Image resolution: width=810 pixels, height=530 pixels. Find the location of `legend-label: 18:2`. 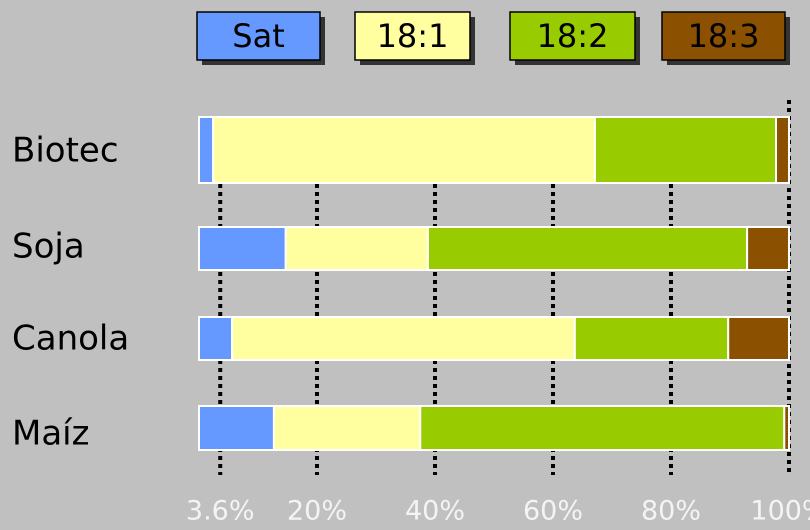

legend-label: 18:2 is located at coordinates (573, 36).